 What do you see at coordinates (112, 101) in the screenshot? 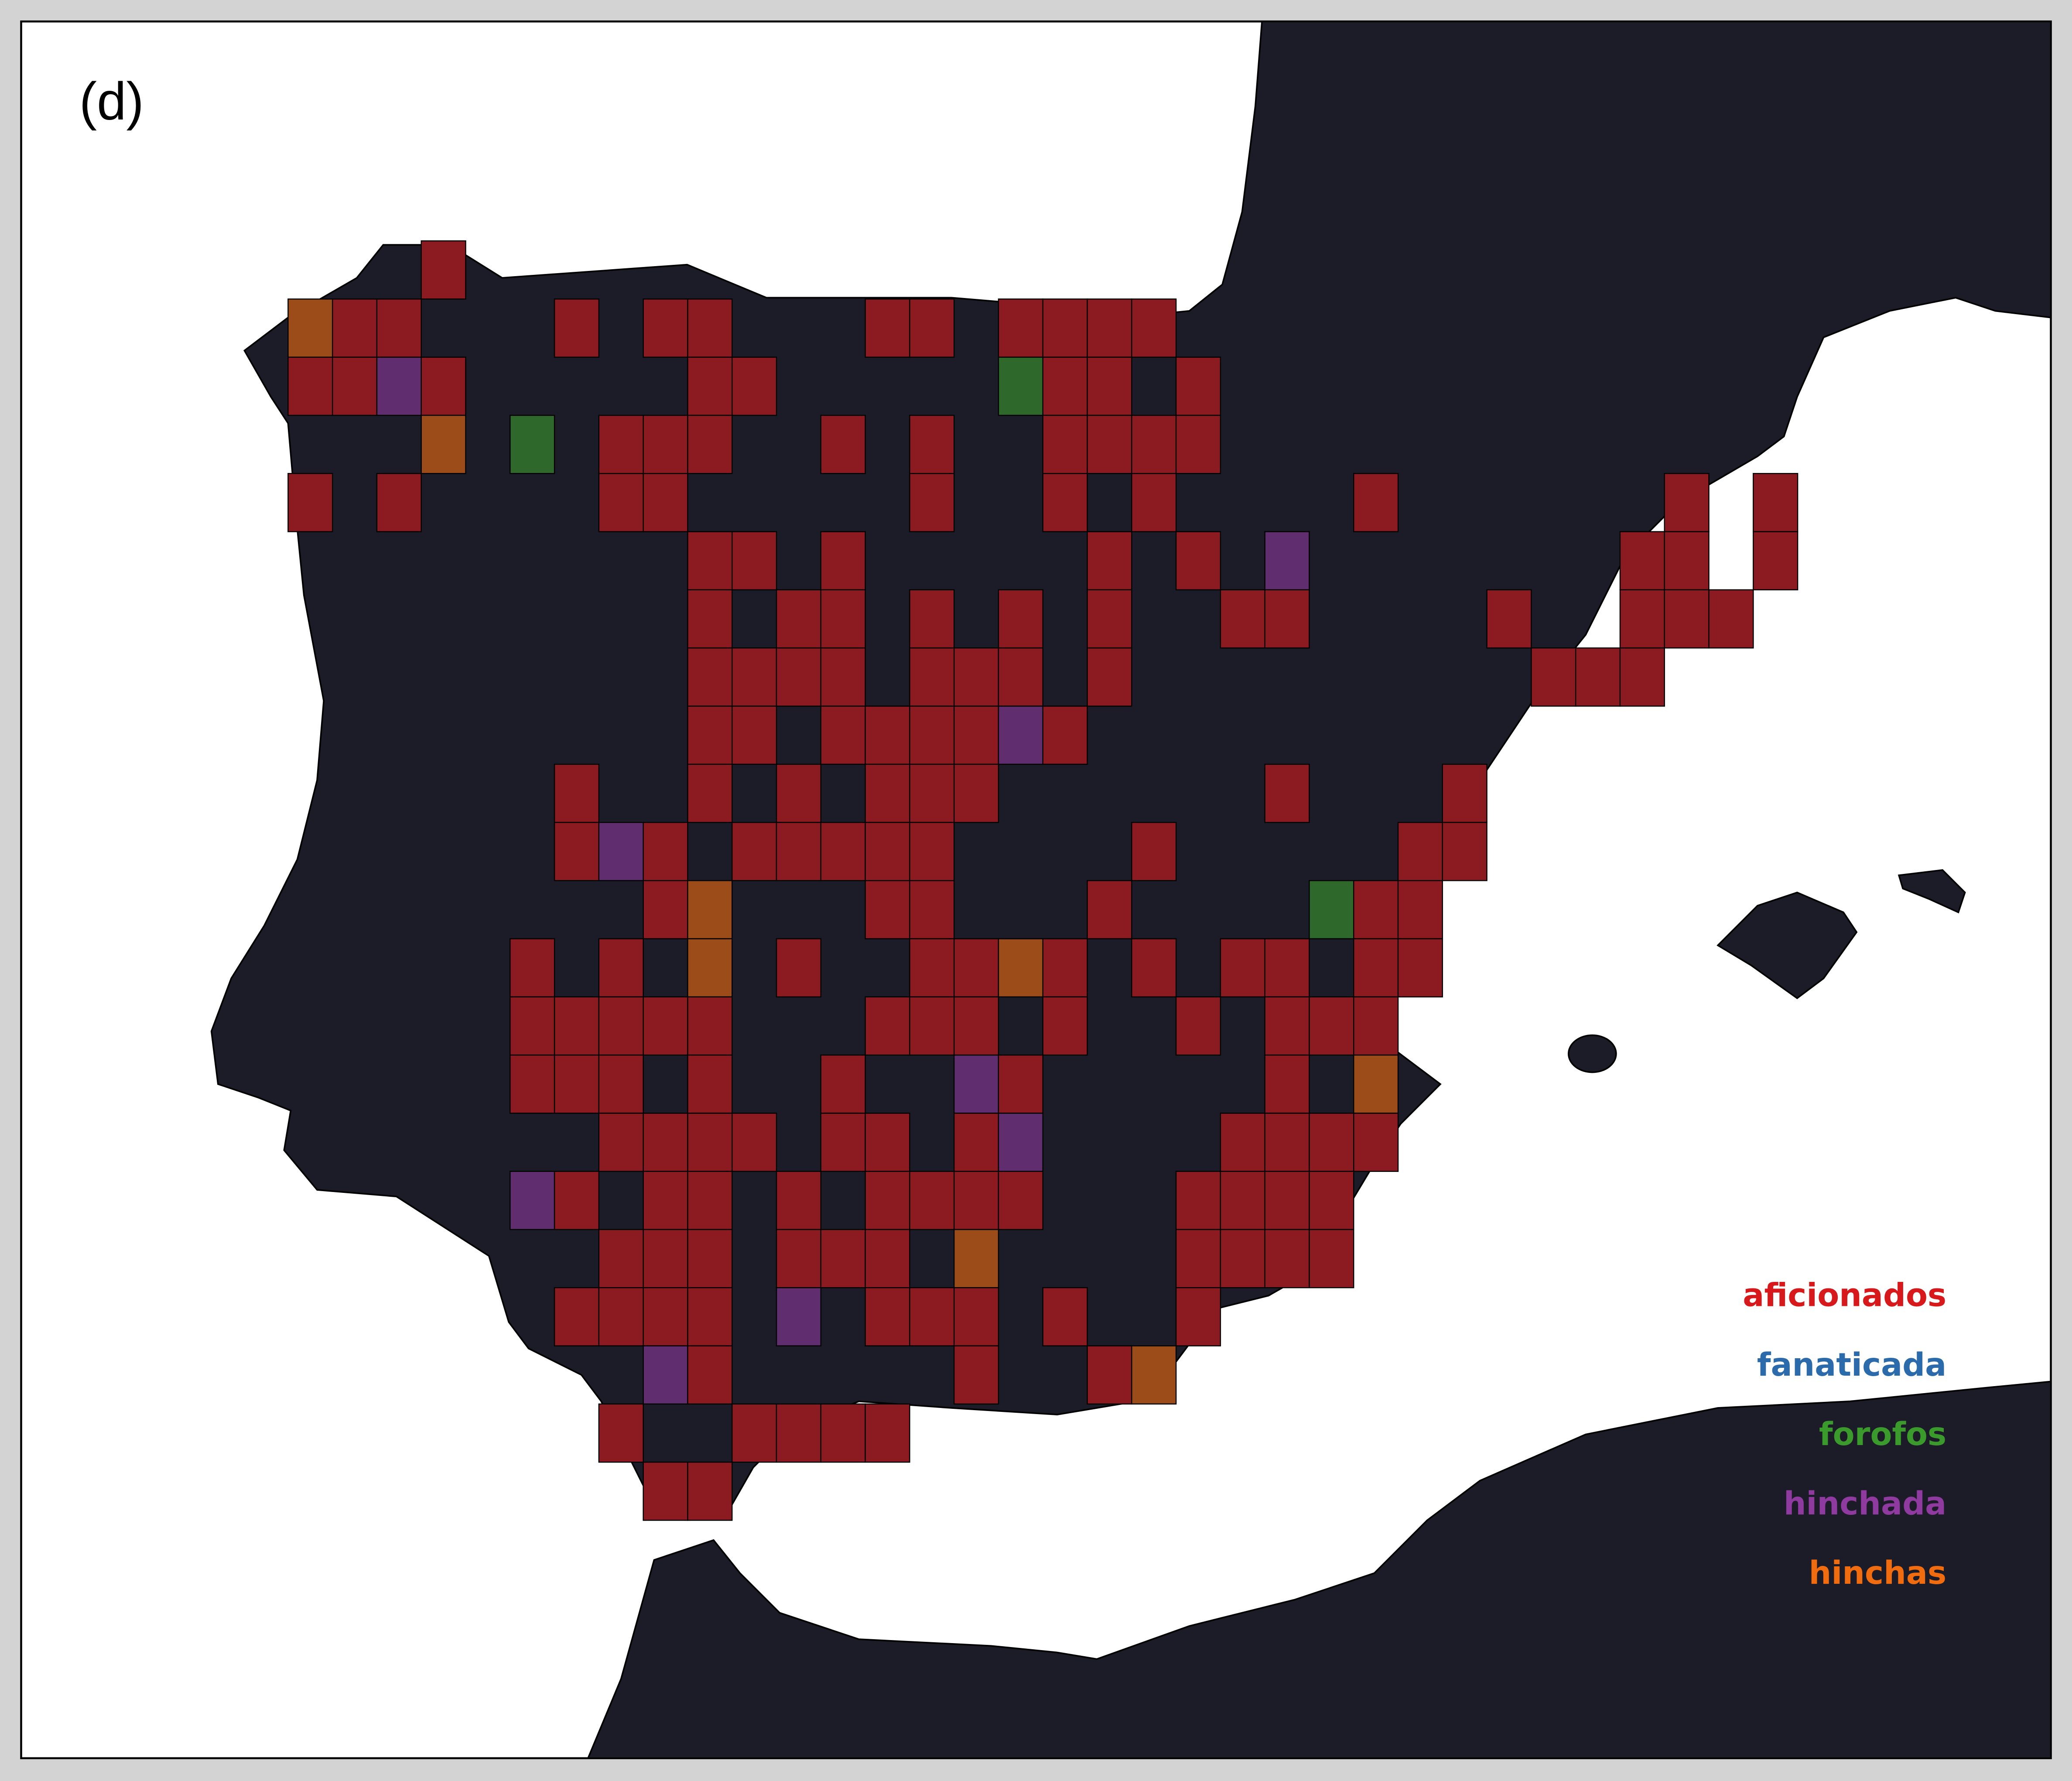
I see `panel-label: (d)` at bounding box center [112, 101].